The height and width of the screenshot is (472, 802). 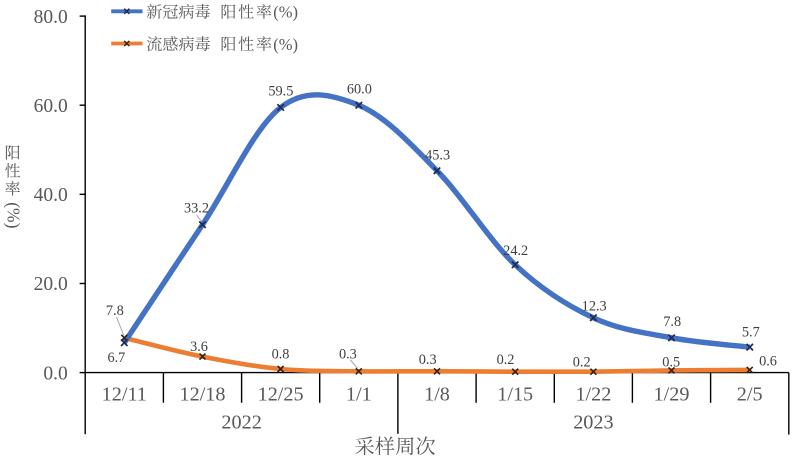 What do you see at coordinates (51, 195) in the screenshot?
I see `svg-text: 40.0` at bounding box center [51, 195].